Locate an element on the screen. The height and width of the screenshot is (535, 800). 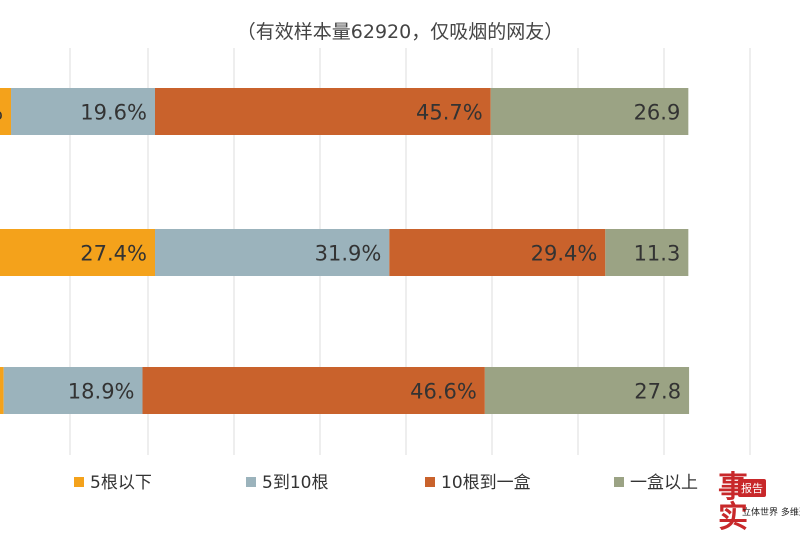
data-label: 19.6% is located at coordinates (113, 113).